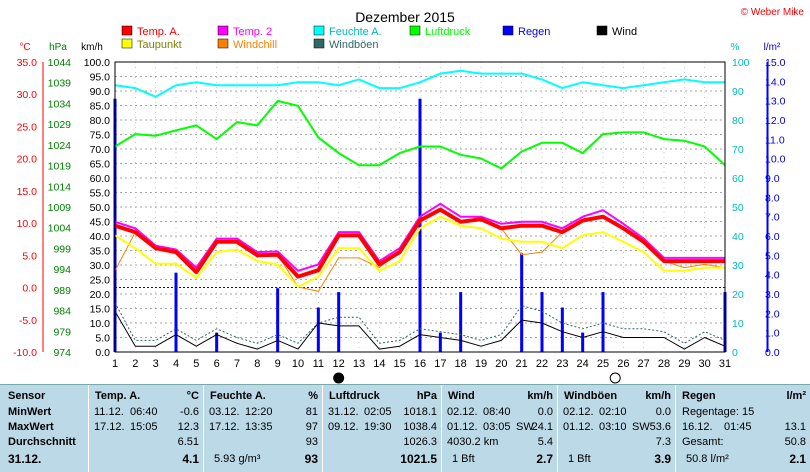 The image size is (810, 472). I want to click on wind-tick-label: 15.0, so click(100, 310).